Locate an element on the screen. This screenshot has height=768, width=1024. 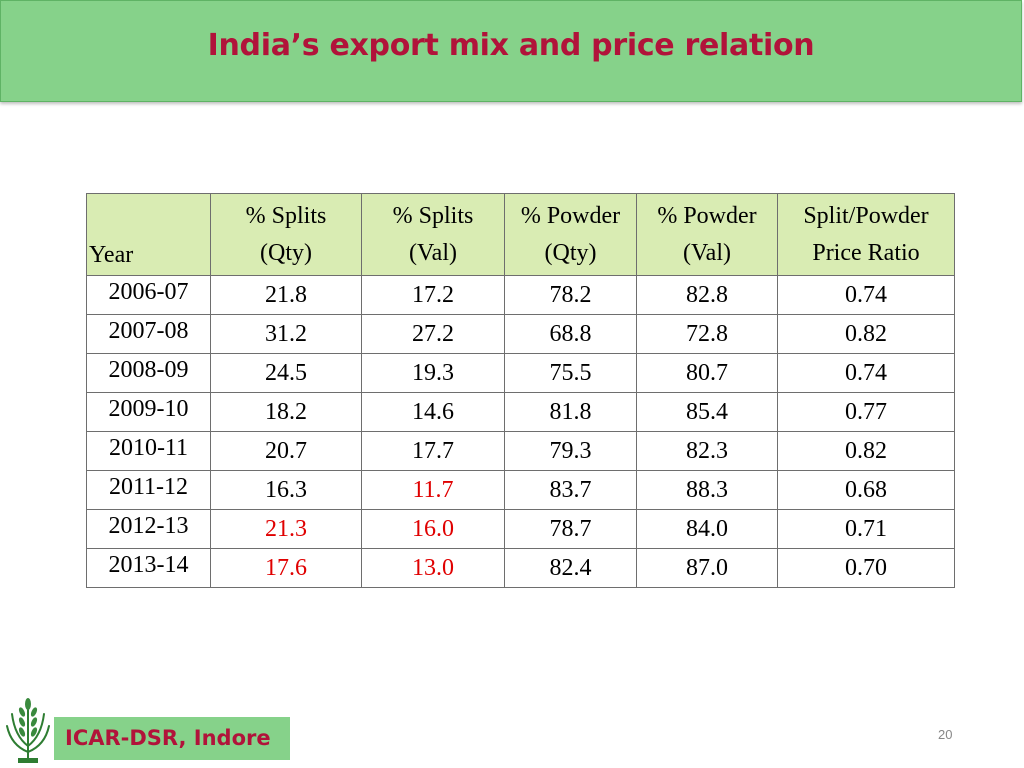
cell-splits-qty: 20.7 is located at coordinates (286, 451).